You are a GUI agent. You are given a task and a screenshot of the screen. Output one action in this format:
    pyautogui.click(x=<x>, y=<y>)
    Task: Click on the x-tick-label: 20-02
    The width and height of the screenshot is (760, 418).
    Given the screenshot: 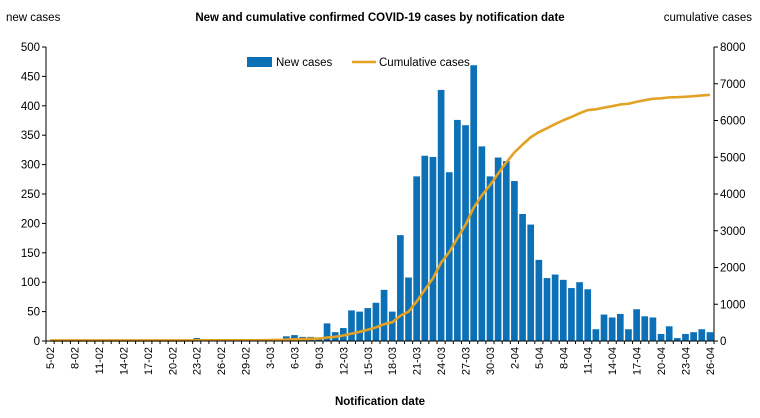 What is the action you would take?
    pyautogui.click(x=173, y=361)
    